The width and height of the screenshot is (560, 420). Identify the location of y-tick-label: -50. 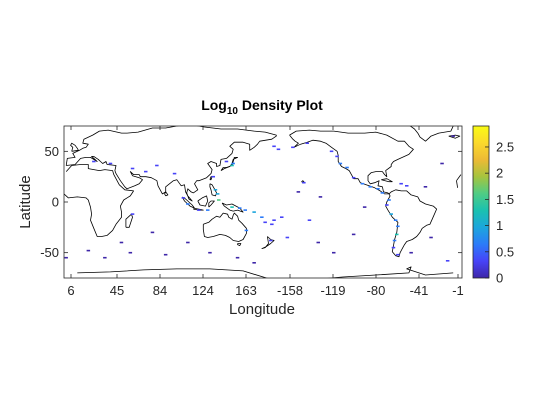
(49, 252).